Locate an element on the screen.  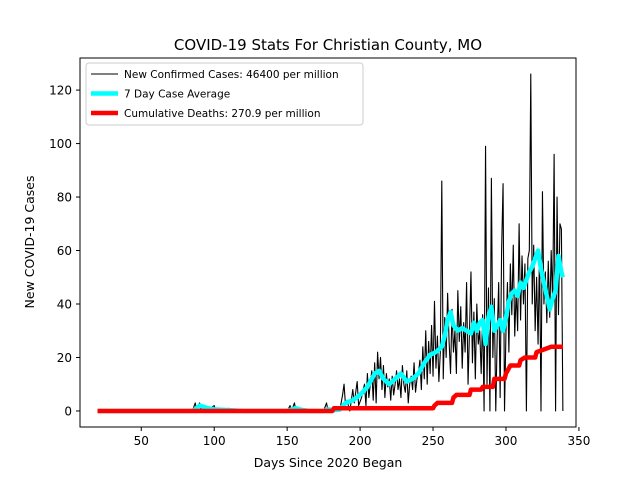
chart-title: COVID-19 Stats For Christian County, MO is located at coordinates (328, 45).